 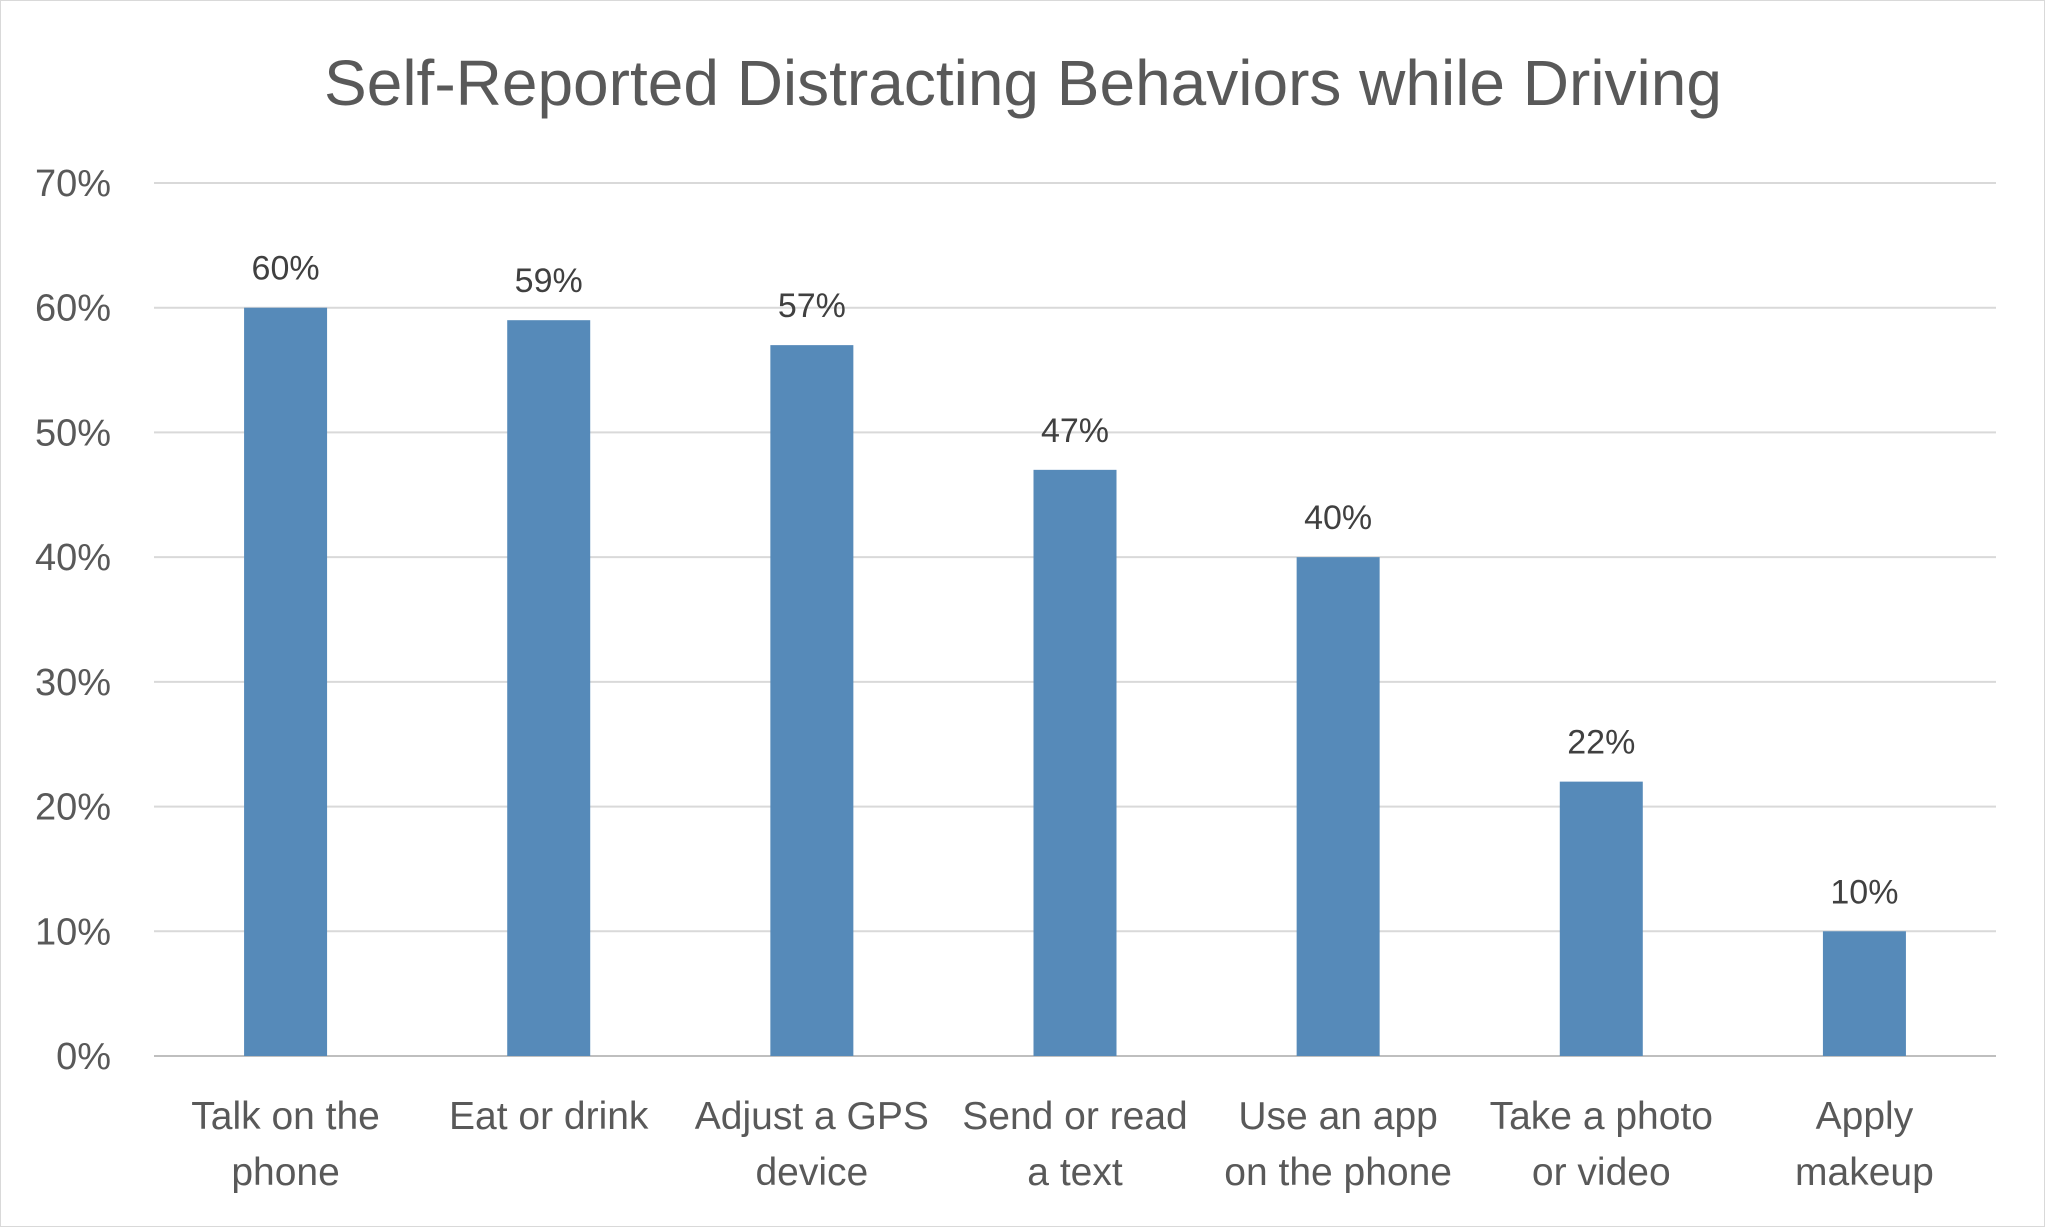 I want to click on category-label: on the phone, so click(x=1338, y=1172).